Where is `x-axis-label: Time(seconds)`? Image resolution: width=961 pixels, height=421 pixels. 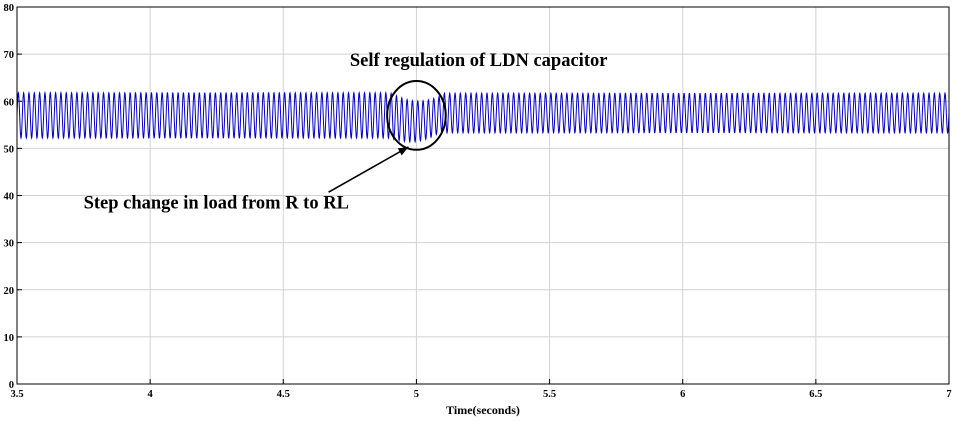 x-axis-label: Time(seconds) is located at coordinates (483, 410).